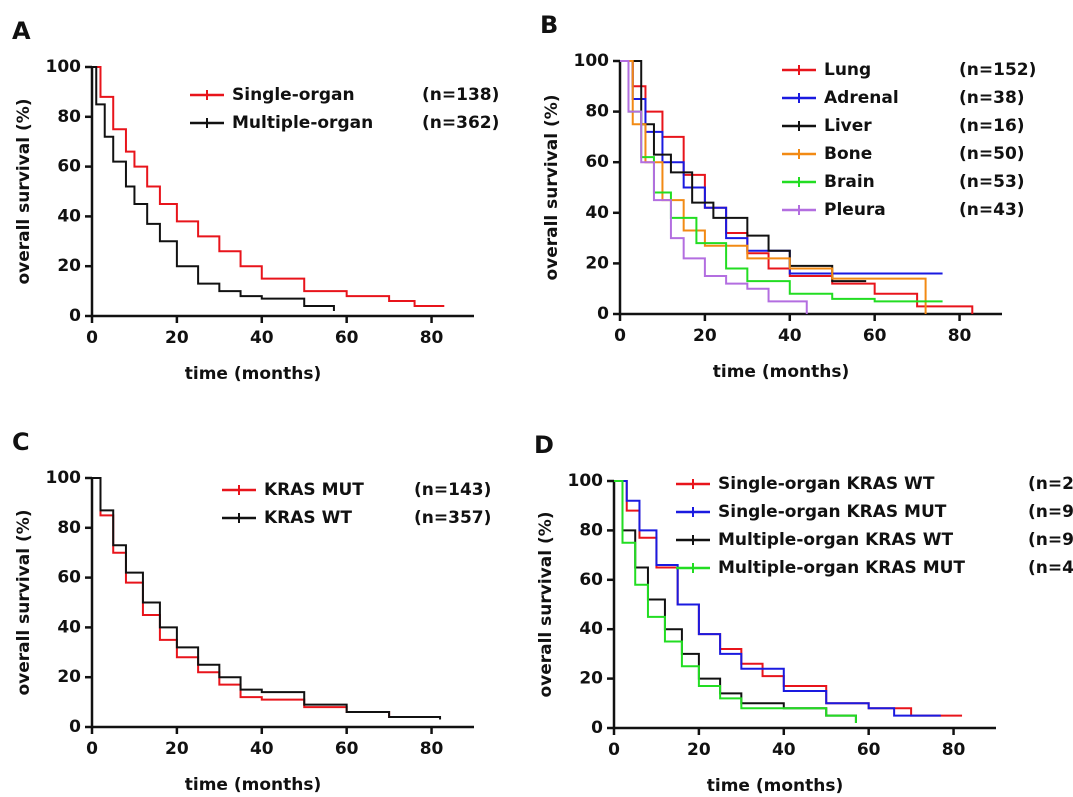 This screenshot has height=797, width=1073. Describe the element at coordinates (1050, 568) in the screenshot. I see `legend-n: (n=44)` at that location.